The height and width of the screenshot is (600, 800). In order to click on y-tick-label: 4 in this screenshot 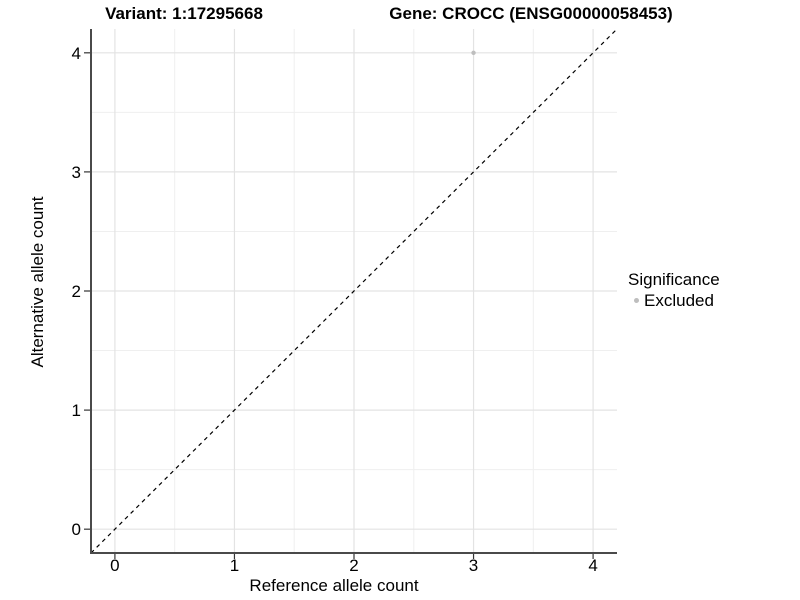, I will do `click(76, 53)`.